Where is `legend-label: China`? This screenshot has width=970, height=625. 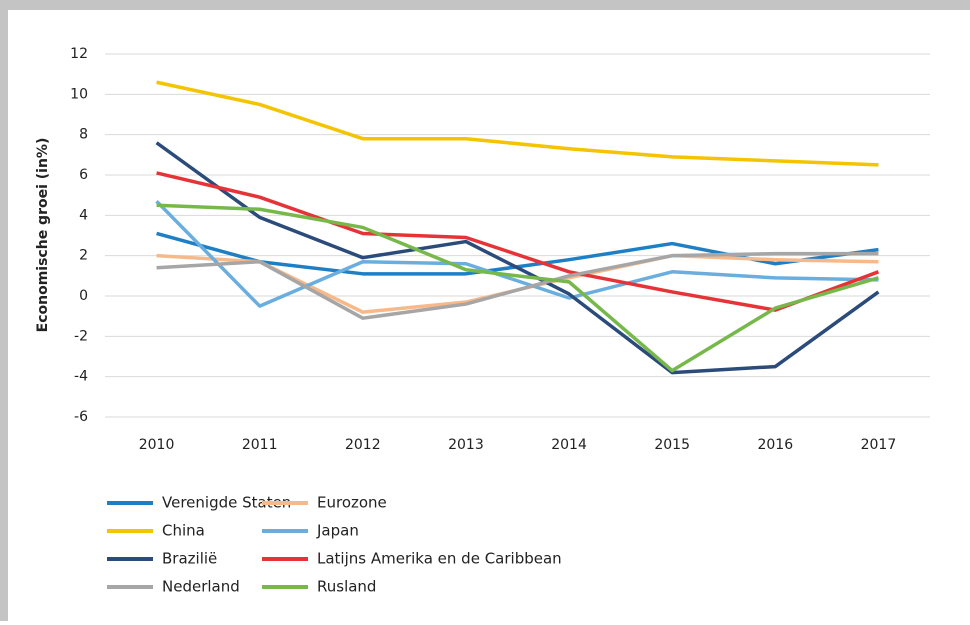
legend-label: China is located at coordinates (183, 531).